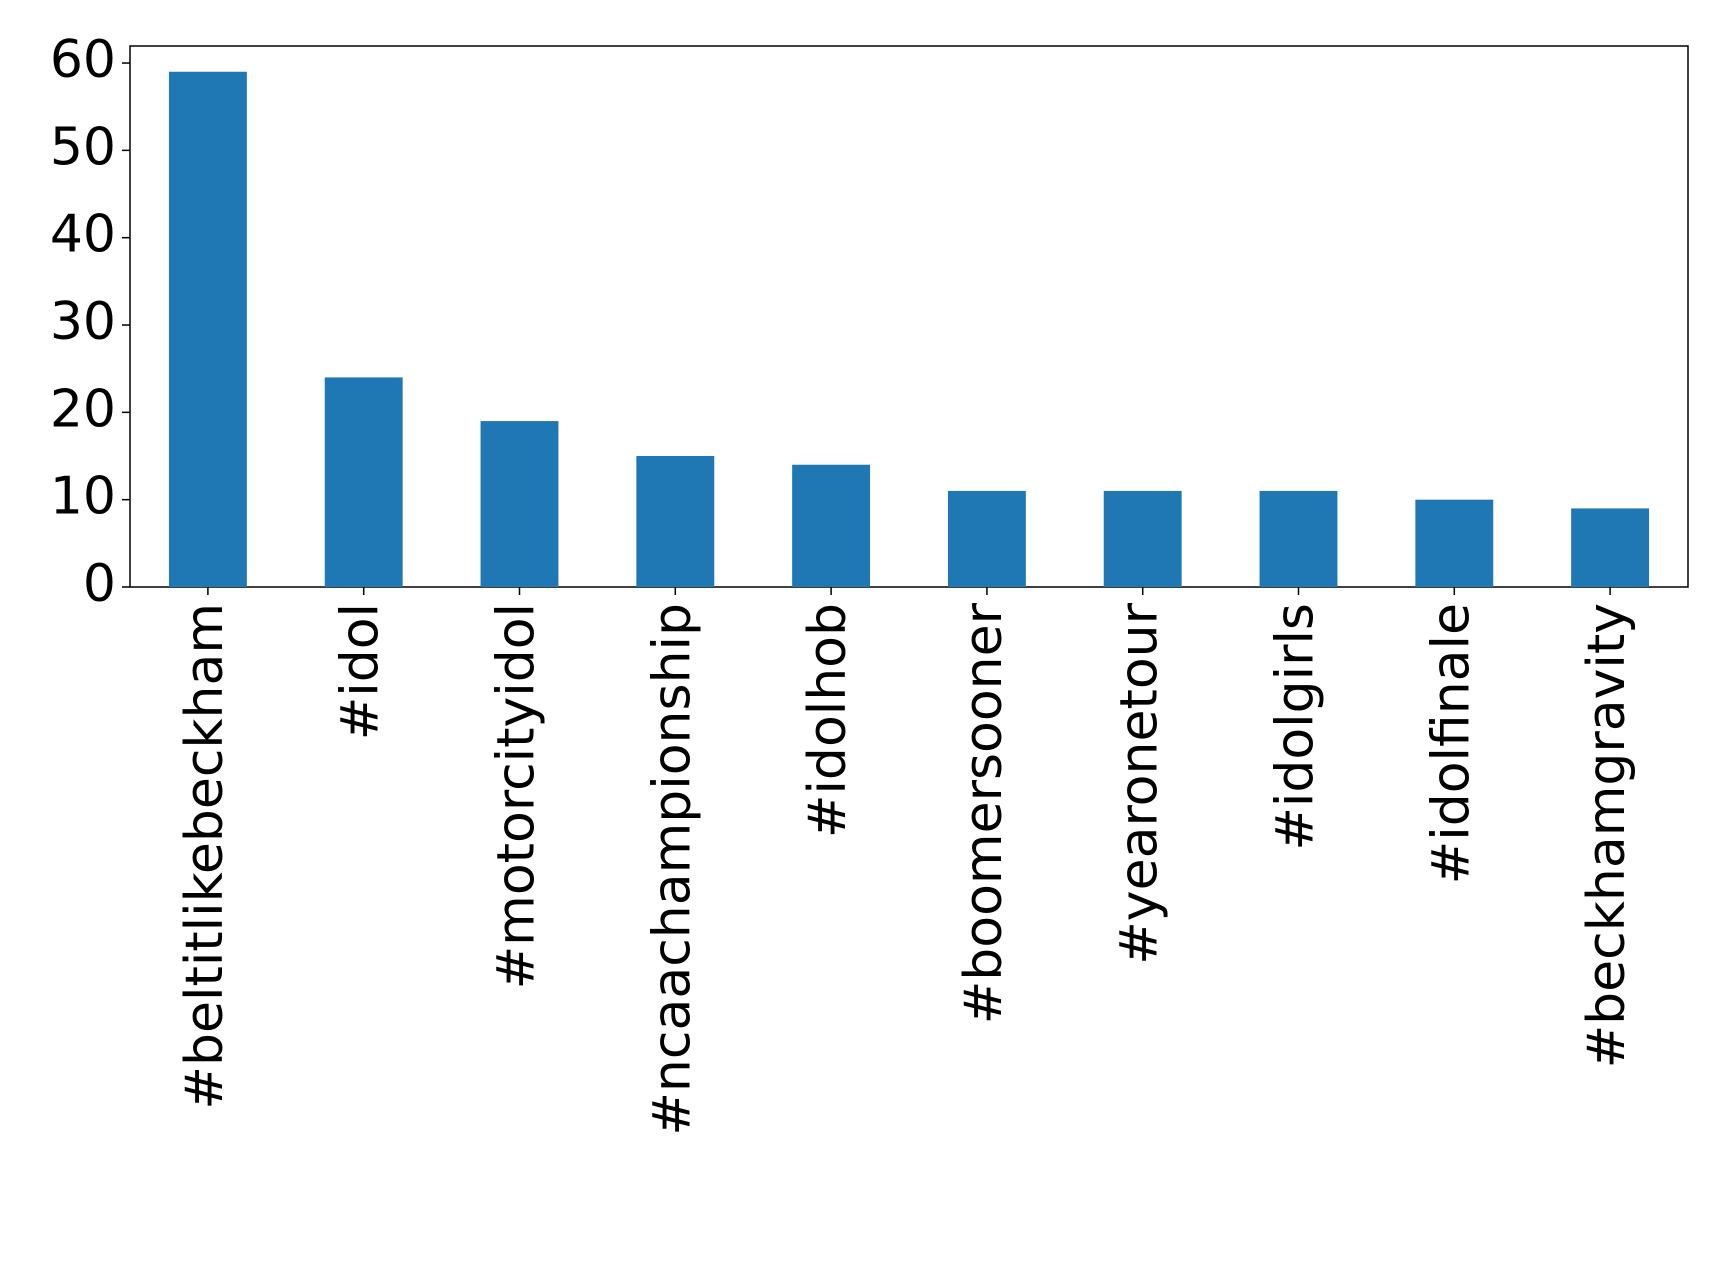 The image size is (1719, 1274). I want to click on y-tick-label: 50, so click(83, 147).